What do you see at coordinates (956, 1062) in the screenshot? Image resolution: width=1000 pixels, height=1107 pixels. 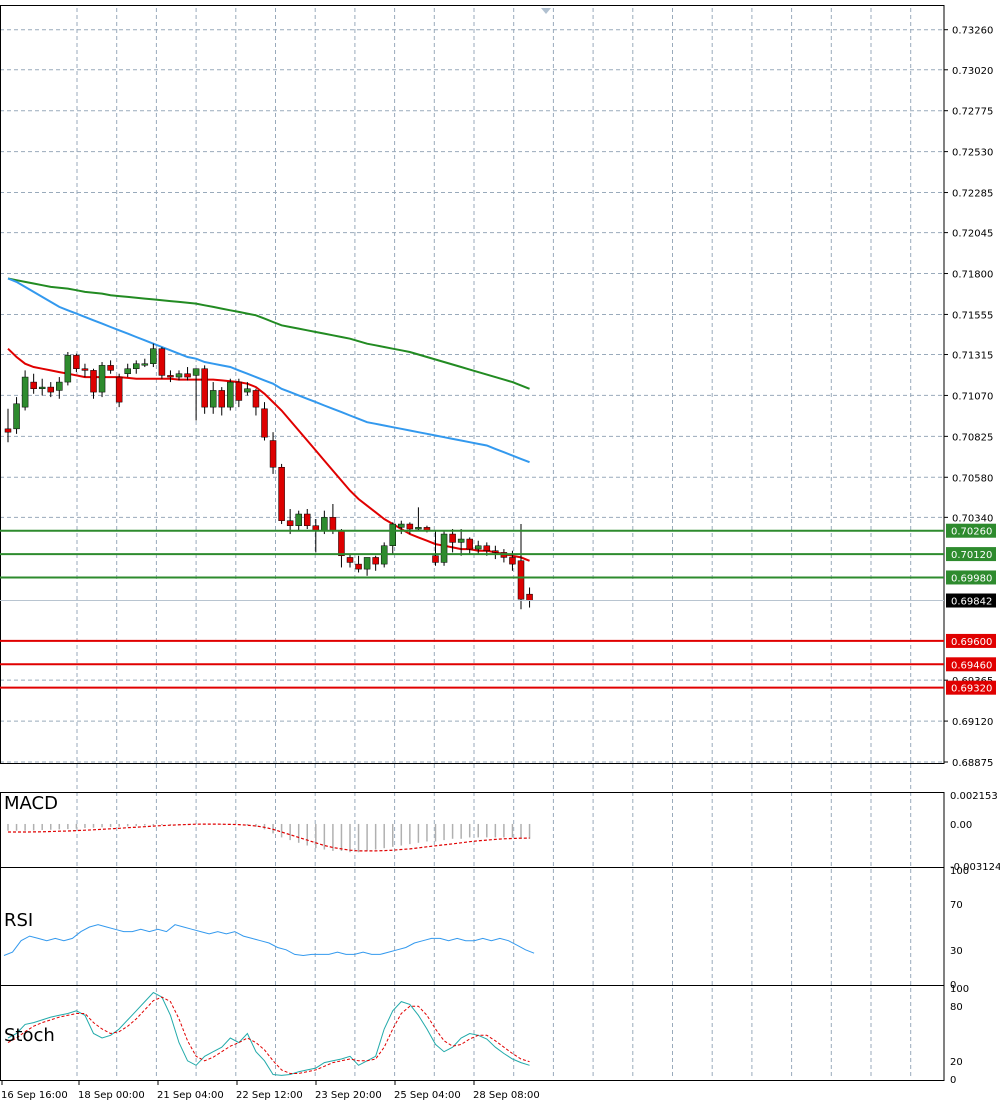 I see `stoch-tick-label: 20` at bounding box center [956, 1062].